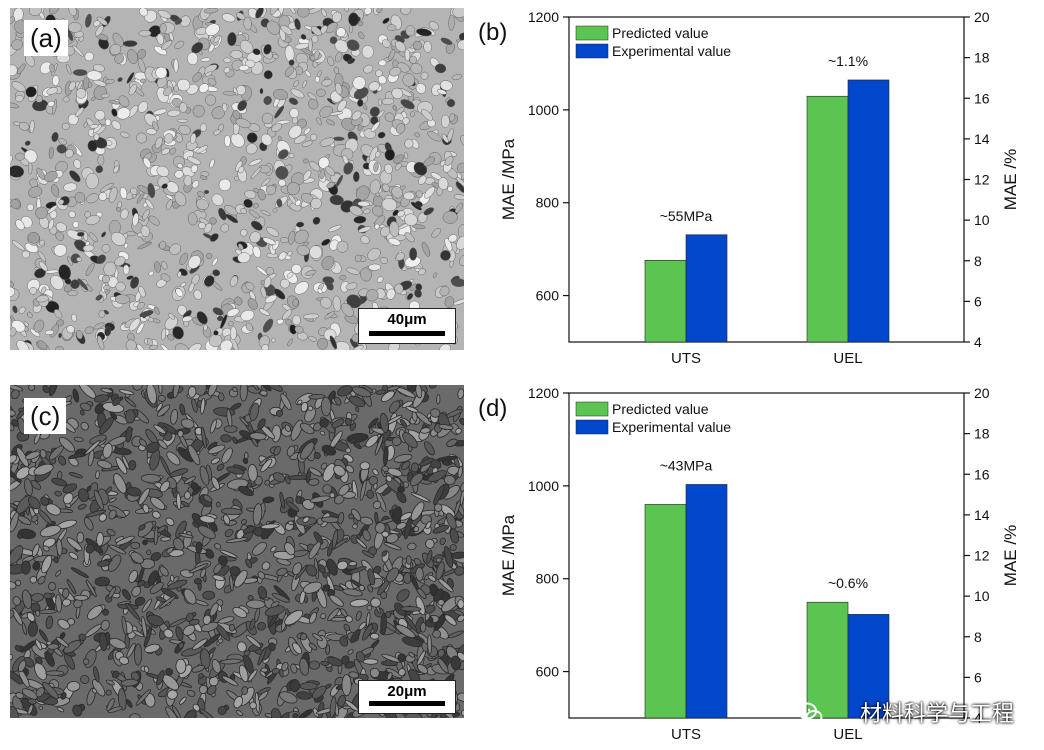  I want to click on scale-bar-c-line, so click(407, 703).